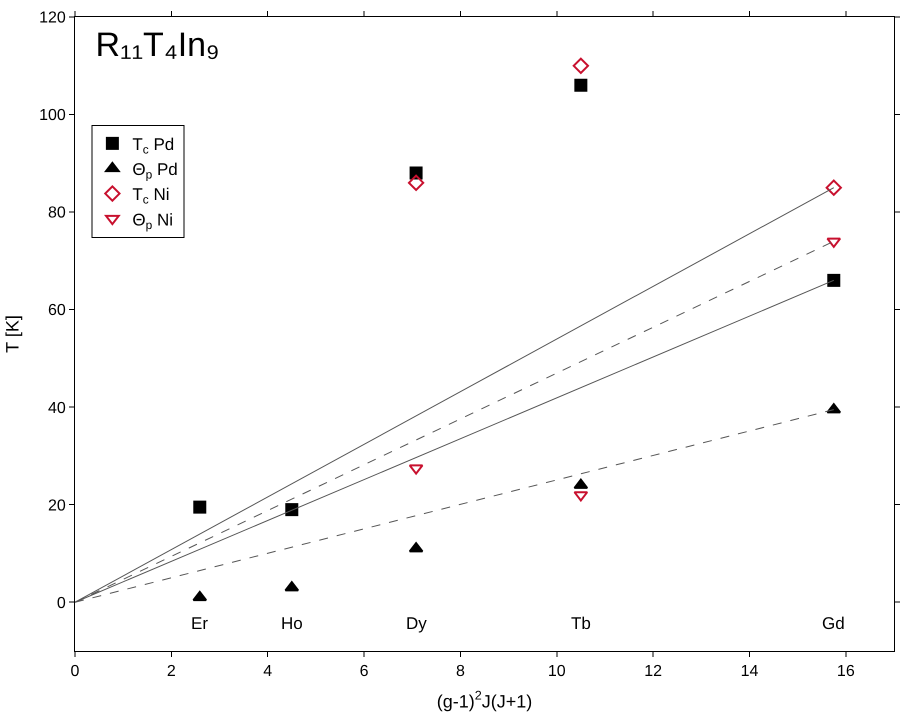 Image resolution: width=910 pixels, height=721 pixels. What do you see at coordinates (267, 671) in the screenshot?
I see `x-tick-label: 4` at bounding box center [267, 671].